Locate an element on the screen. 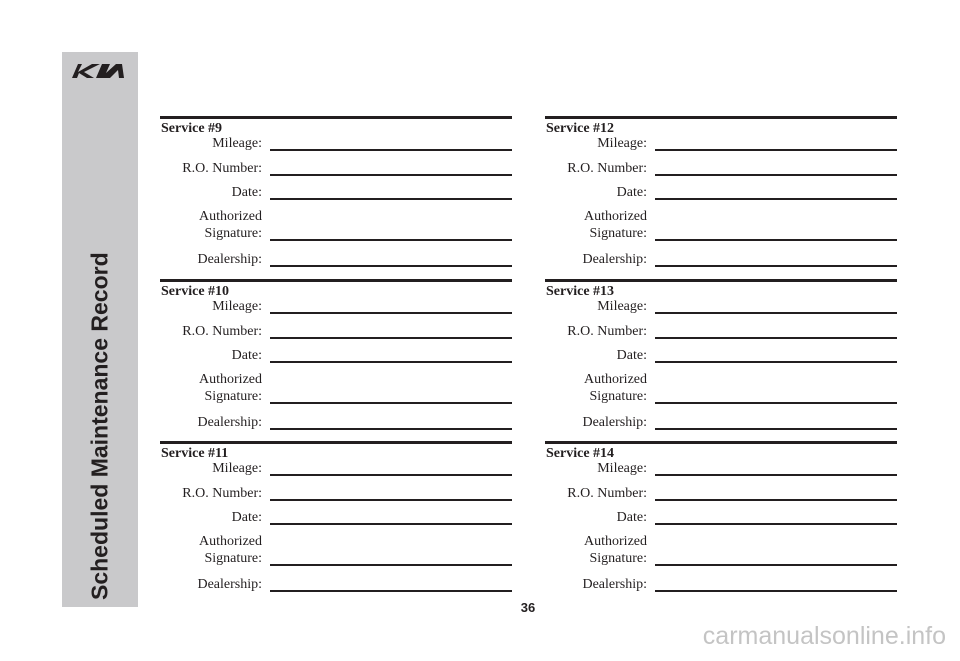  sidebar-title: Scheduled Maintenance Record is located at coordinates (99, 426).